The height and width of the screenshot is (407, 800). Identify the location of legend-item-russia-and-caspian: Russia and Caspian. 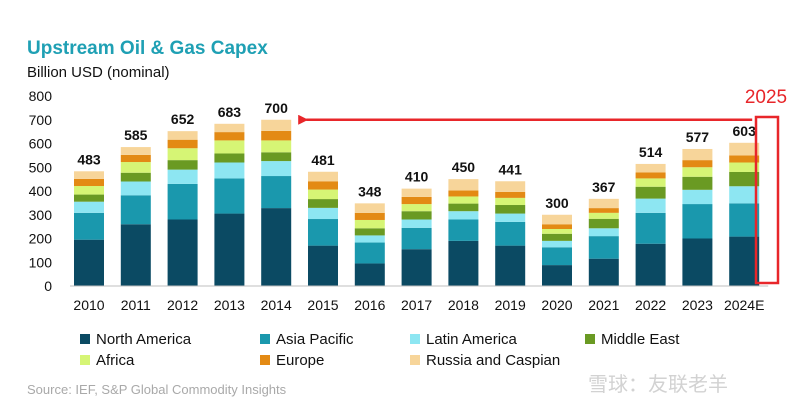
(485, 360).